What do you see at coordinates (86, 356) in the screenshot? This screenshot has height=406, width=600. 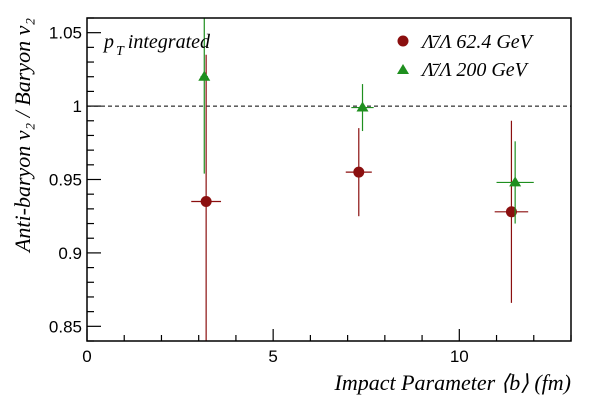 I see `x-tick-label: 0` at bounding box center [86, 356].